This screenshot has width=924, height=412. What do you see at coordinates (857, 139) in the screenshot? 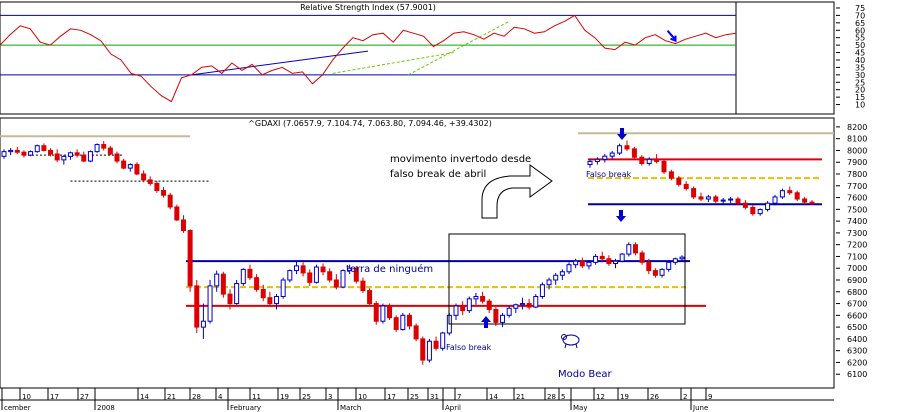
I see `price-y-tick-label: 8100` at bounding box center [857, 139].